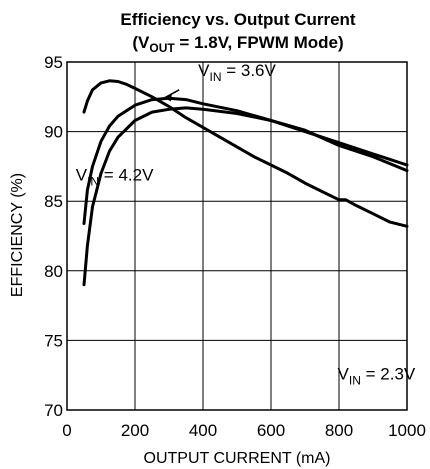 This screenshot has height=469, width=430. I want to click on series-label-suffix: = 3.6V, so click(248, 70).